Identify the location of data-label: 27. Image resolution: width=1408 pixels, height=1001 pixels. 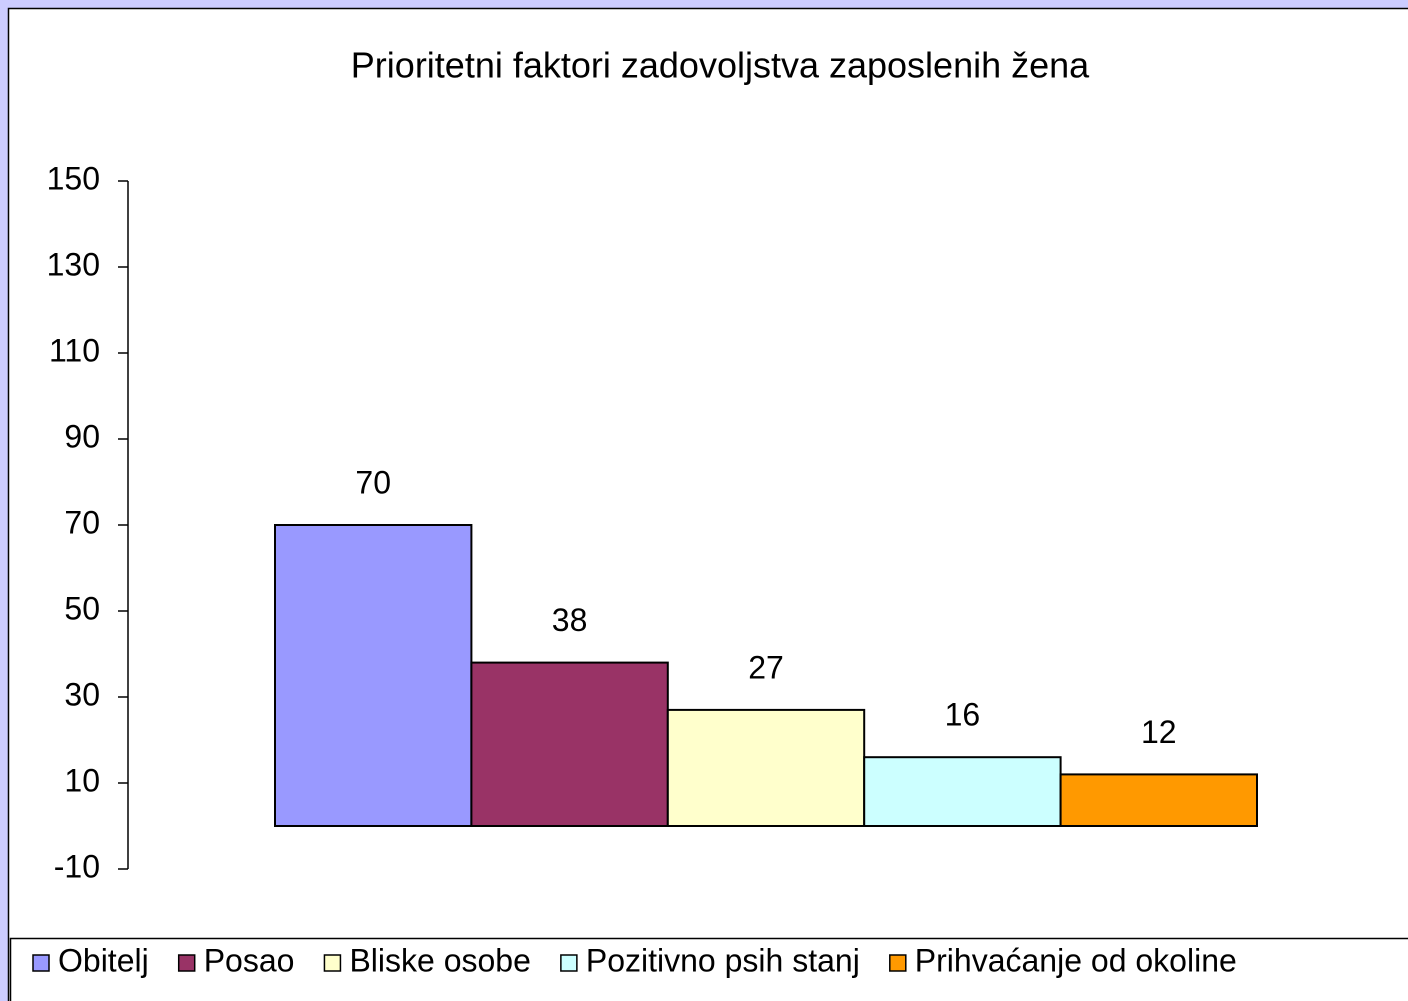
(766, 667).